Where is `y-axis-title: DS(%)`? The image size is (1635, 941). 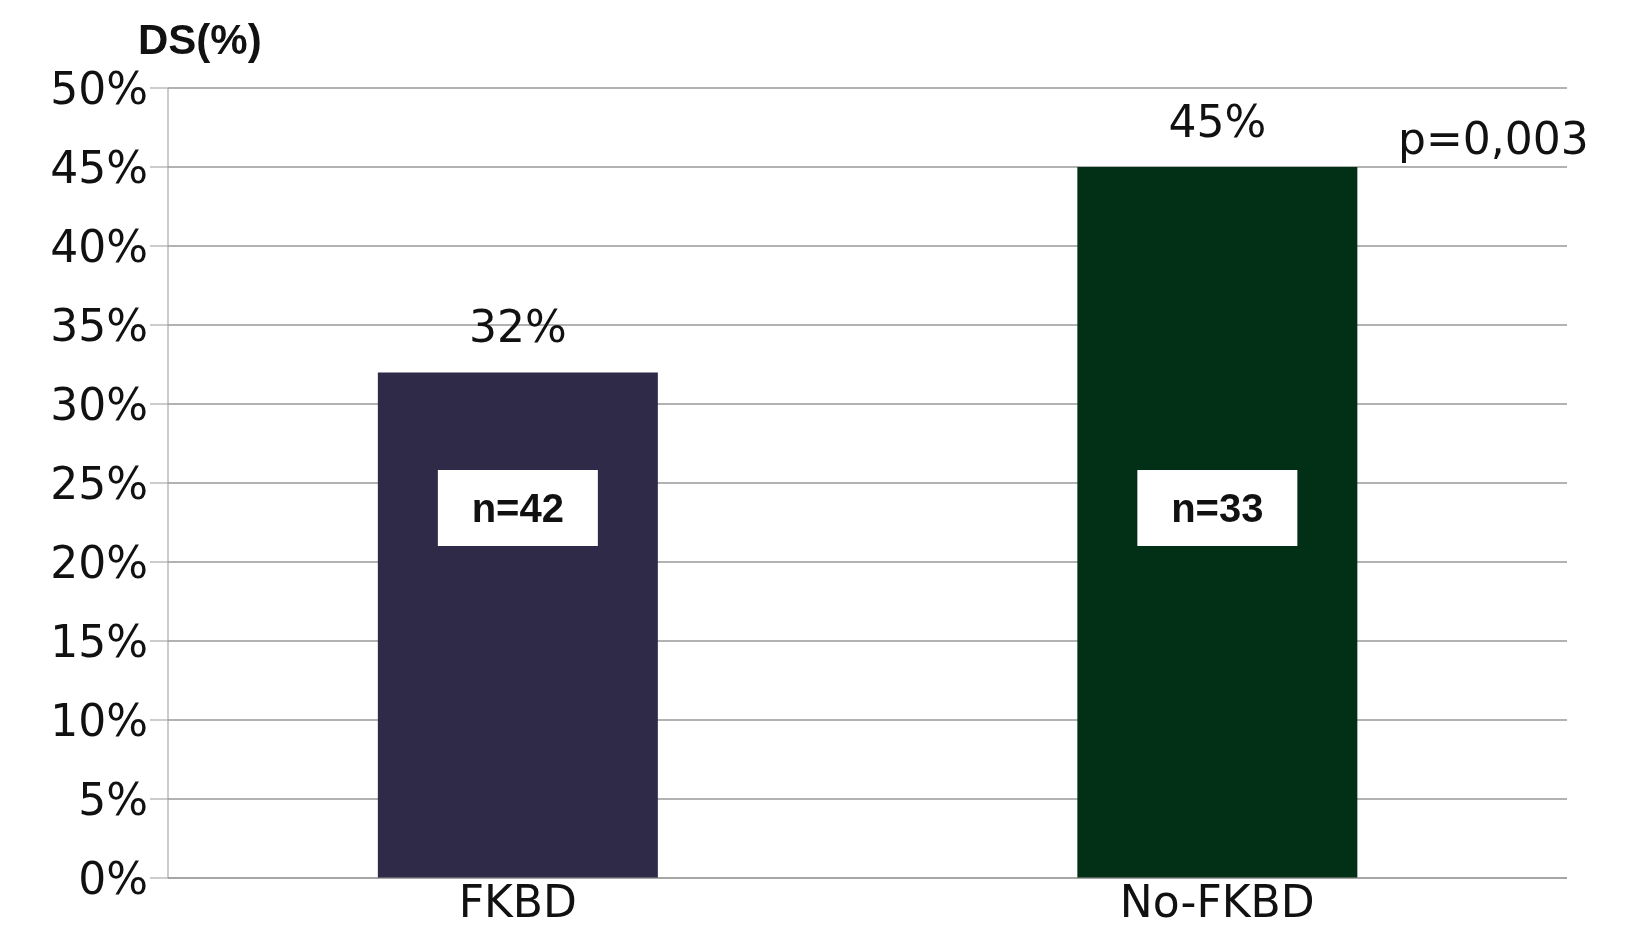 y-axis-title: DS(%) is located at coordinates (200, 40).